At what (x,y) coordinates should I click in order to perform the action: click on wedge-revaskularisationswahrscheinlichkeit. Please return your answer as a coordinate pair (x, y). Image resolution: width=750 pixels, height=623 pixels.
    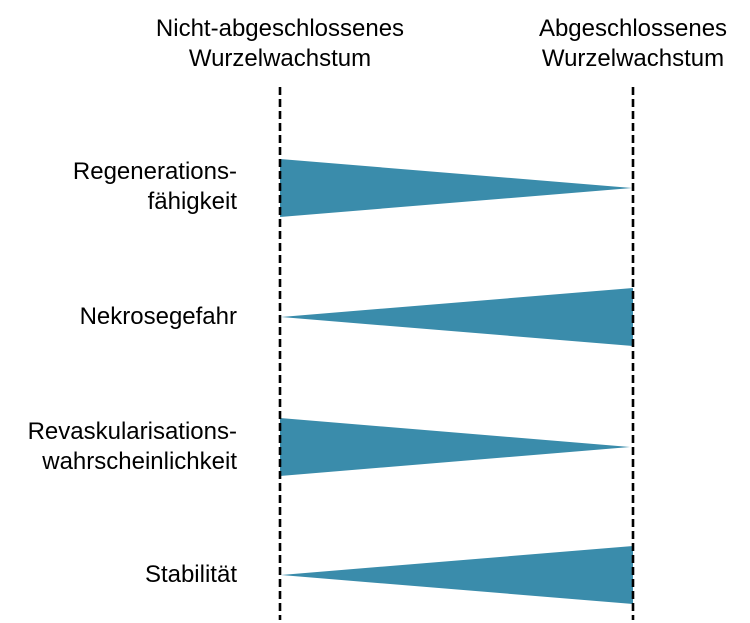
    Looking at the image, I should click on (455, 447).